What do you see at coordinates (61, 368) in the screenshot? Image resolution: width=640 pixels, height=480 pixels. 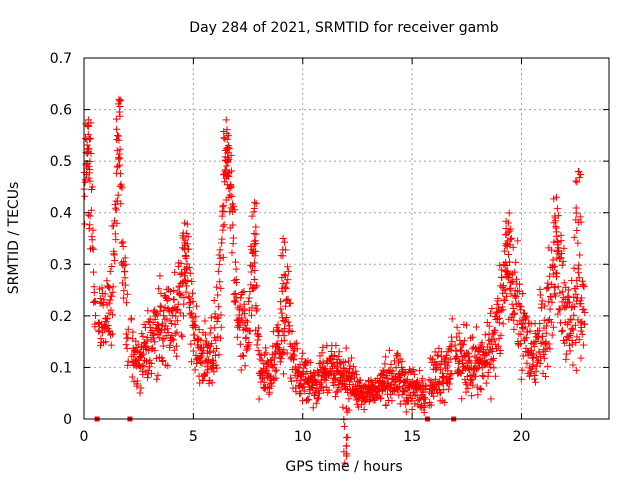 I see `y-tick-label: 0.1` at bounding box center [61, 368].